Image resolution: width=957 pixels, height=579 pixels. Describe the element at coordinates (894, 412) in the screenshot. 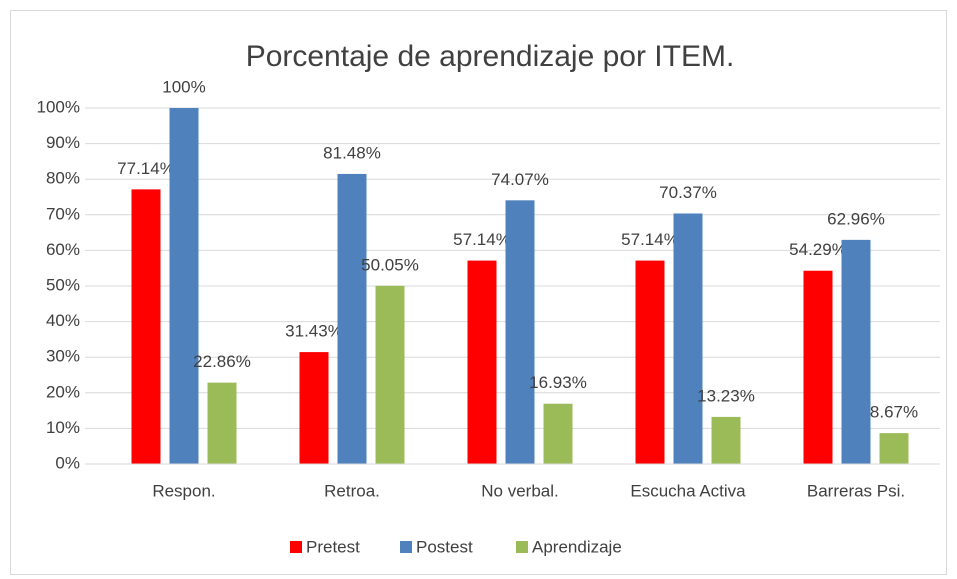

I see `value-label: 8.67%` at that location.